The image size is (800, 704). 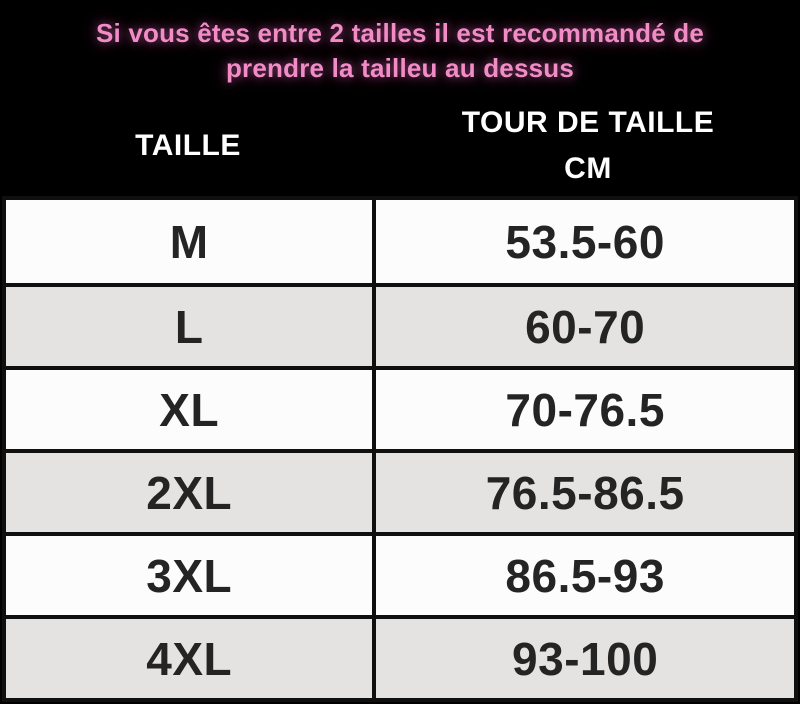 I want to click on size-cell: 4XL, so click(x=191, y=658).